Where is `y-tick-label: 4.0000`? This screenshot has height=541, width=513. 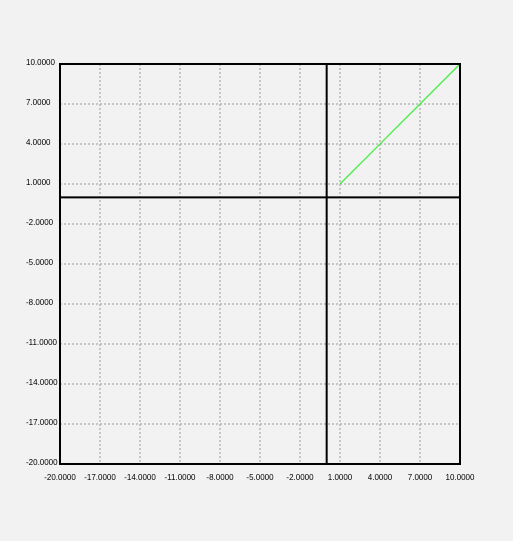 y-tick-label: 4.0000 is located at coordinates (38, 142).